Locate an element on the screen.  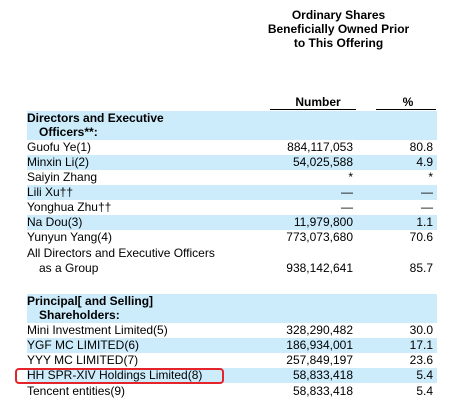
shares-number: 773,073,680 is located at coordinates (319, 237).